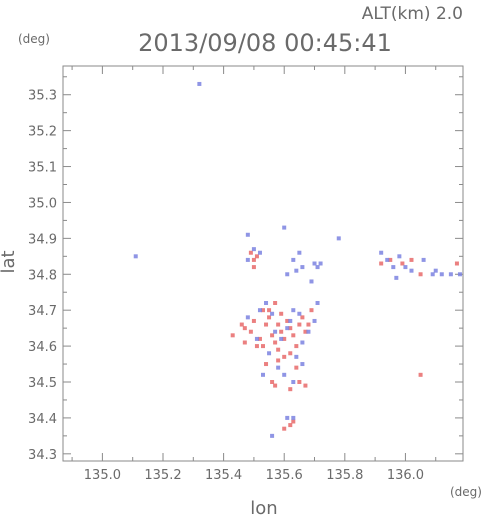  I want to click on y-tick-label: 34.3, so click(42, 455).